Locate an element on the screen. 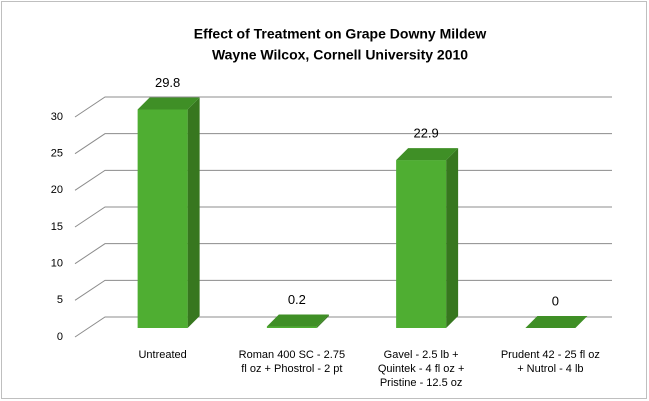 The width and height of the screenshot is (649, 401). x-tick-label: Prudent 42 - 25 fl oz + Nutrol - 4 lb is located at coordinates (550, 362).